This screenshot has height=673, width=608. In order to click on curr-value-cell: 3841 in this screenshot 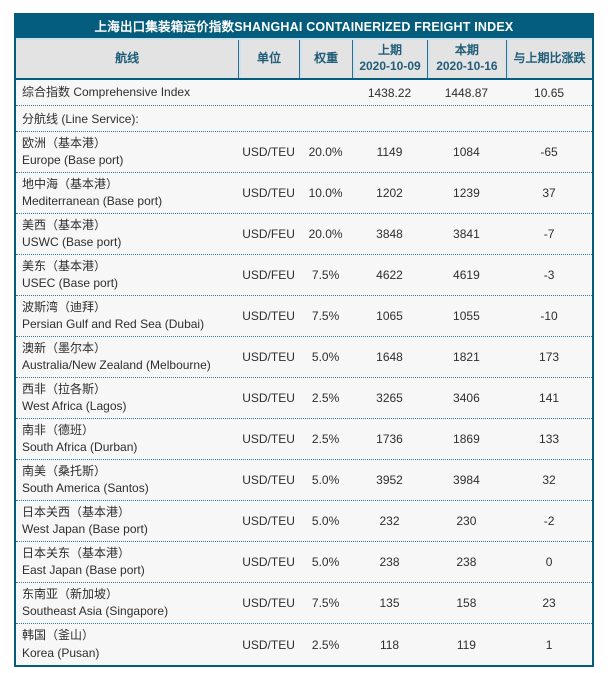, I will do `click(466, 234)`.